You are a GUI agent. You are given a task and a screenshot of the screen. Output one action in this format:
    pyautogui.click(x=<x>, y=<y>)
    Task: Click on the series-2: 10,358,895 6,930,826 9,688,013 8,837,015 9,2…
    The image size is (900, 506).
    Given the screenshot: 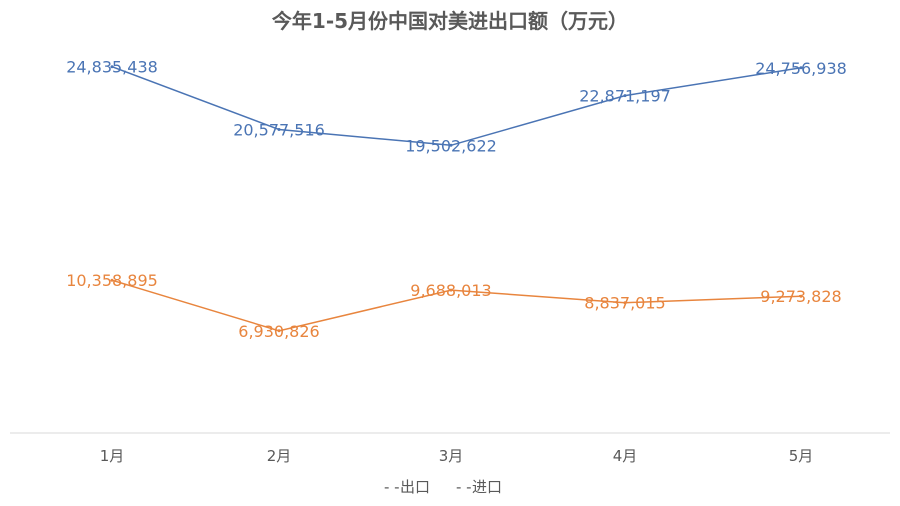 What is the action you would take?
    pyautogui.click(x=454, y=306)
    